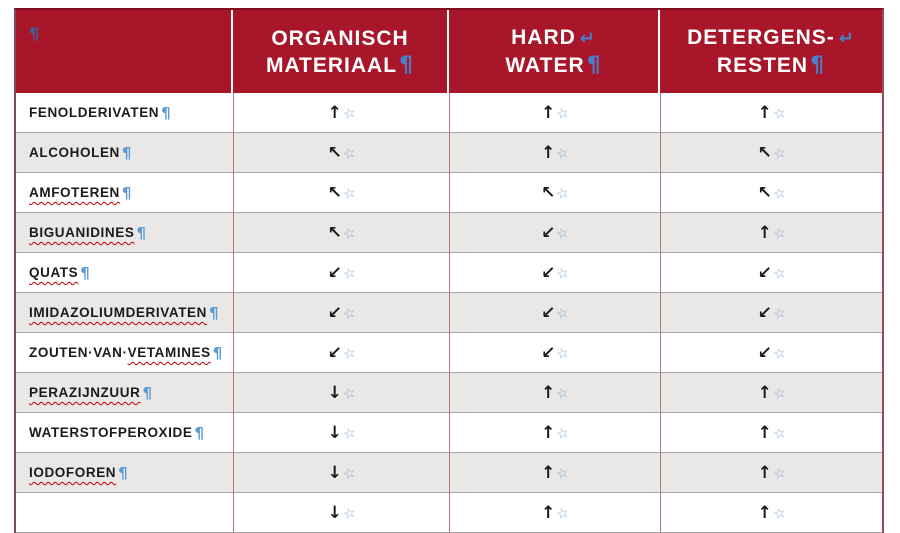  Describe the element at coordinates (341, 51) in the screenshot. I see `header-cell-organisch-materiaal: ORGANISCH MATERIAAL¶` at that location.